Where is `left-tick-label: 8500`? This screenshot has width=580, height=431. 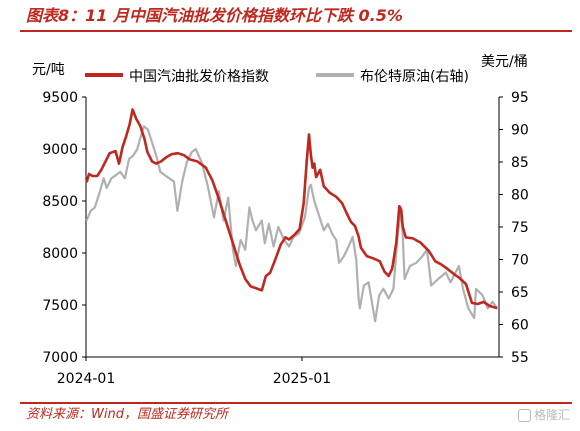
left-tick-label: 8500 is located at coordinates (60, 202).